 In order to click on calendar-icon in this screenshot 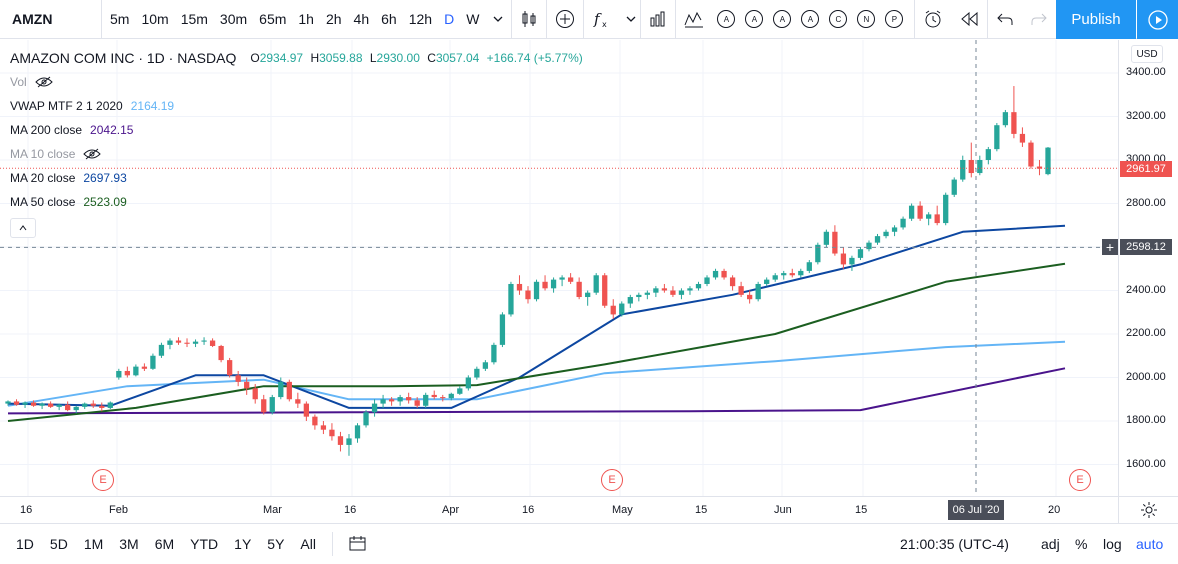, I will do `click(357, 542)`.